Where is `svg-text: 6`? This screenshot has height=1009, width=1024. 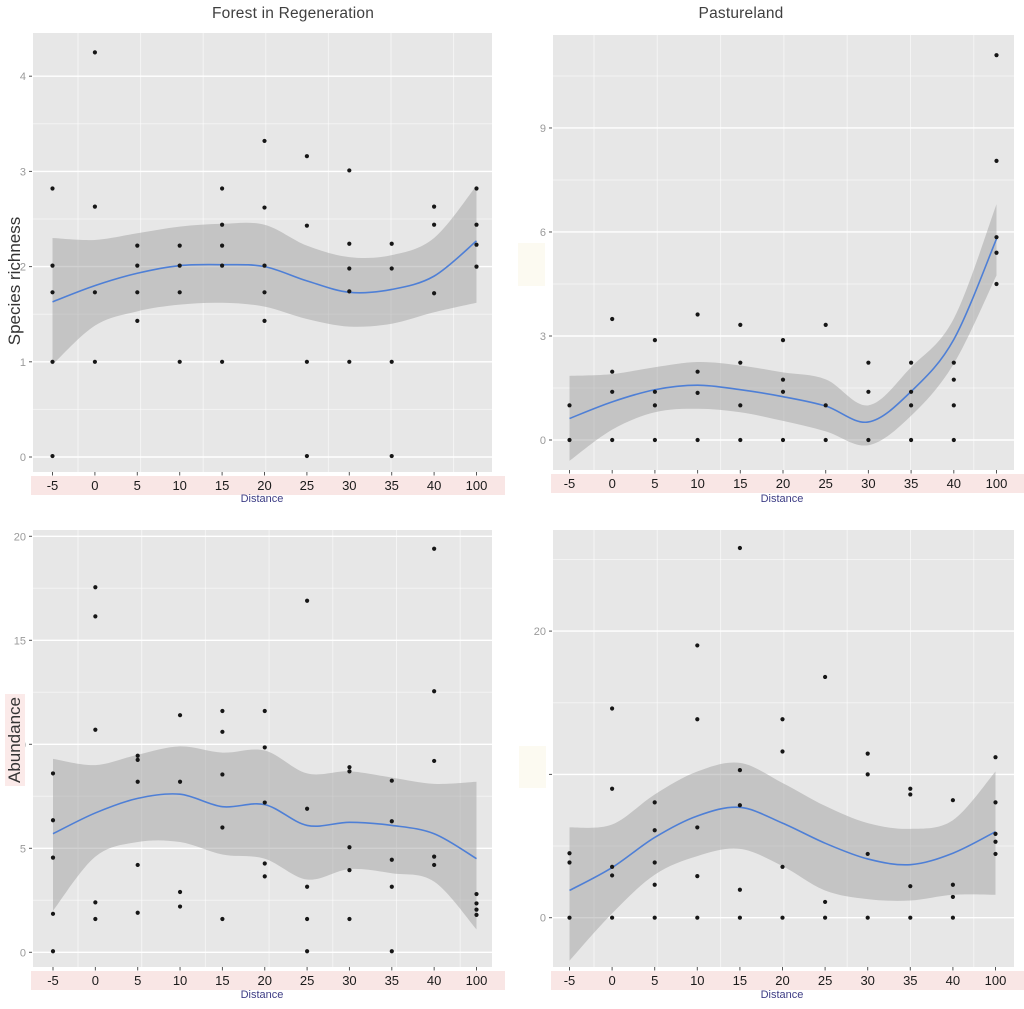
svg-text: 6 is located at coordinates (543, 233).